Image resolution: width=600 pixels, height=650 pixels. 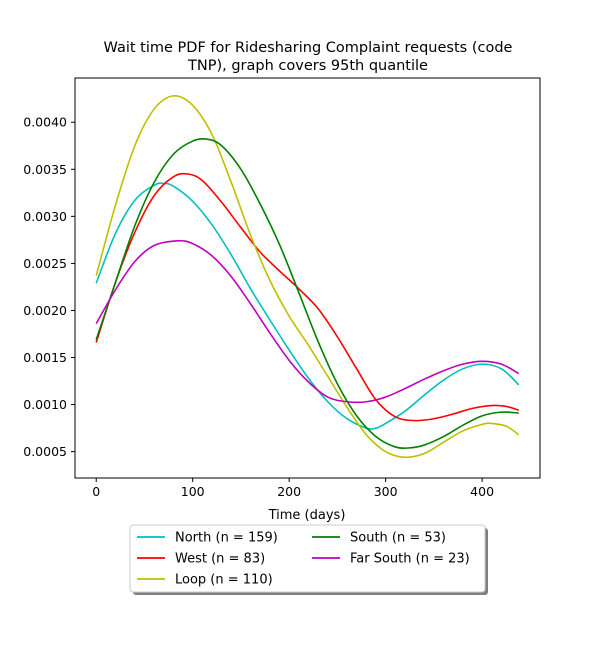 I want to click on x-tick-label: 100, so click(x=193, y=491).